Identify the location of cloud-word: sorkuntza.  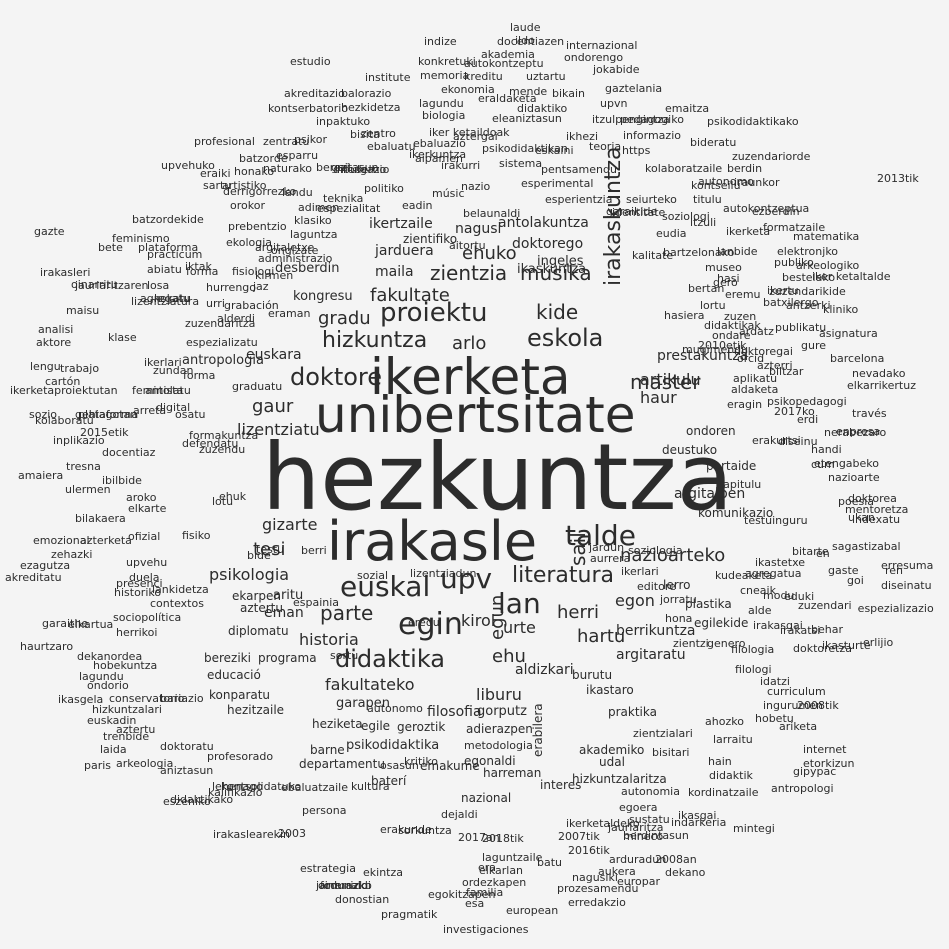
(425, 830).